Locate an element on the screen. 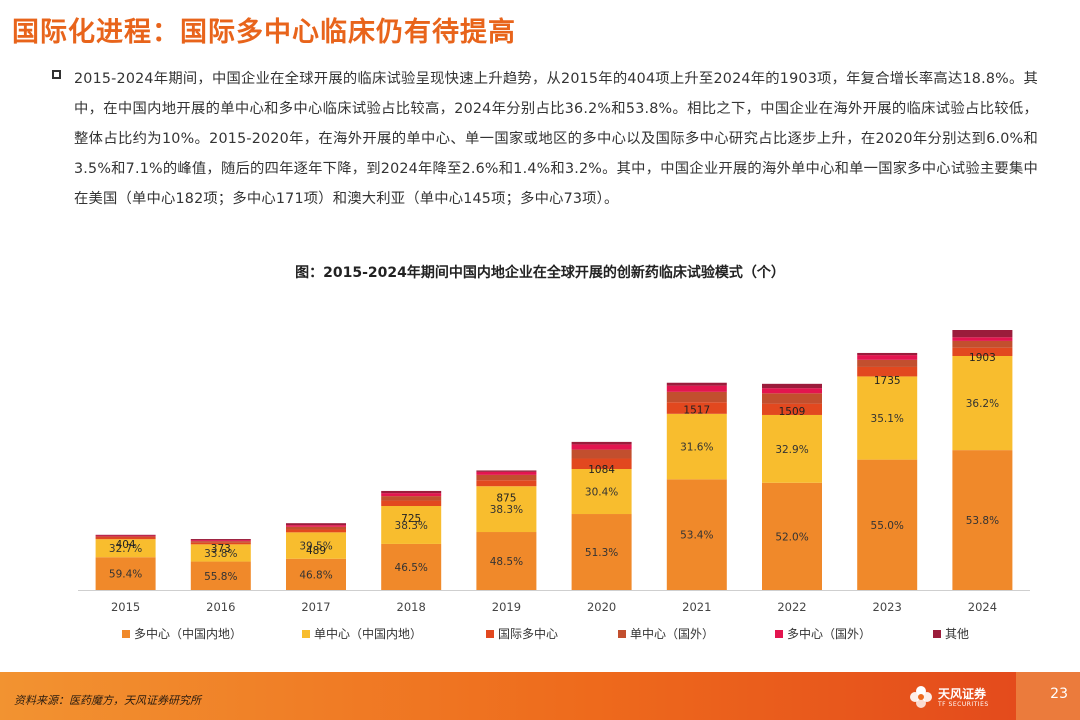 The image size is (1080, 720). segment-percent-label: 39.5% is located at coordinates (315, 547).